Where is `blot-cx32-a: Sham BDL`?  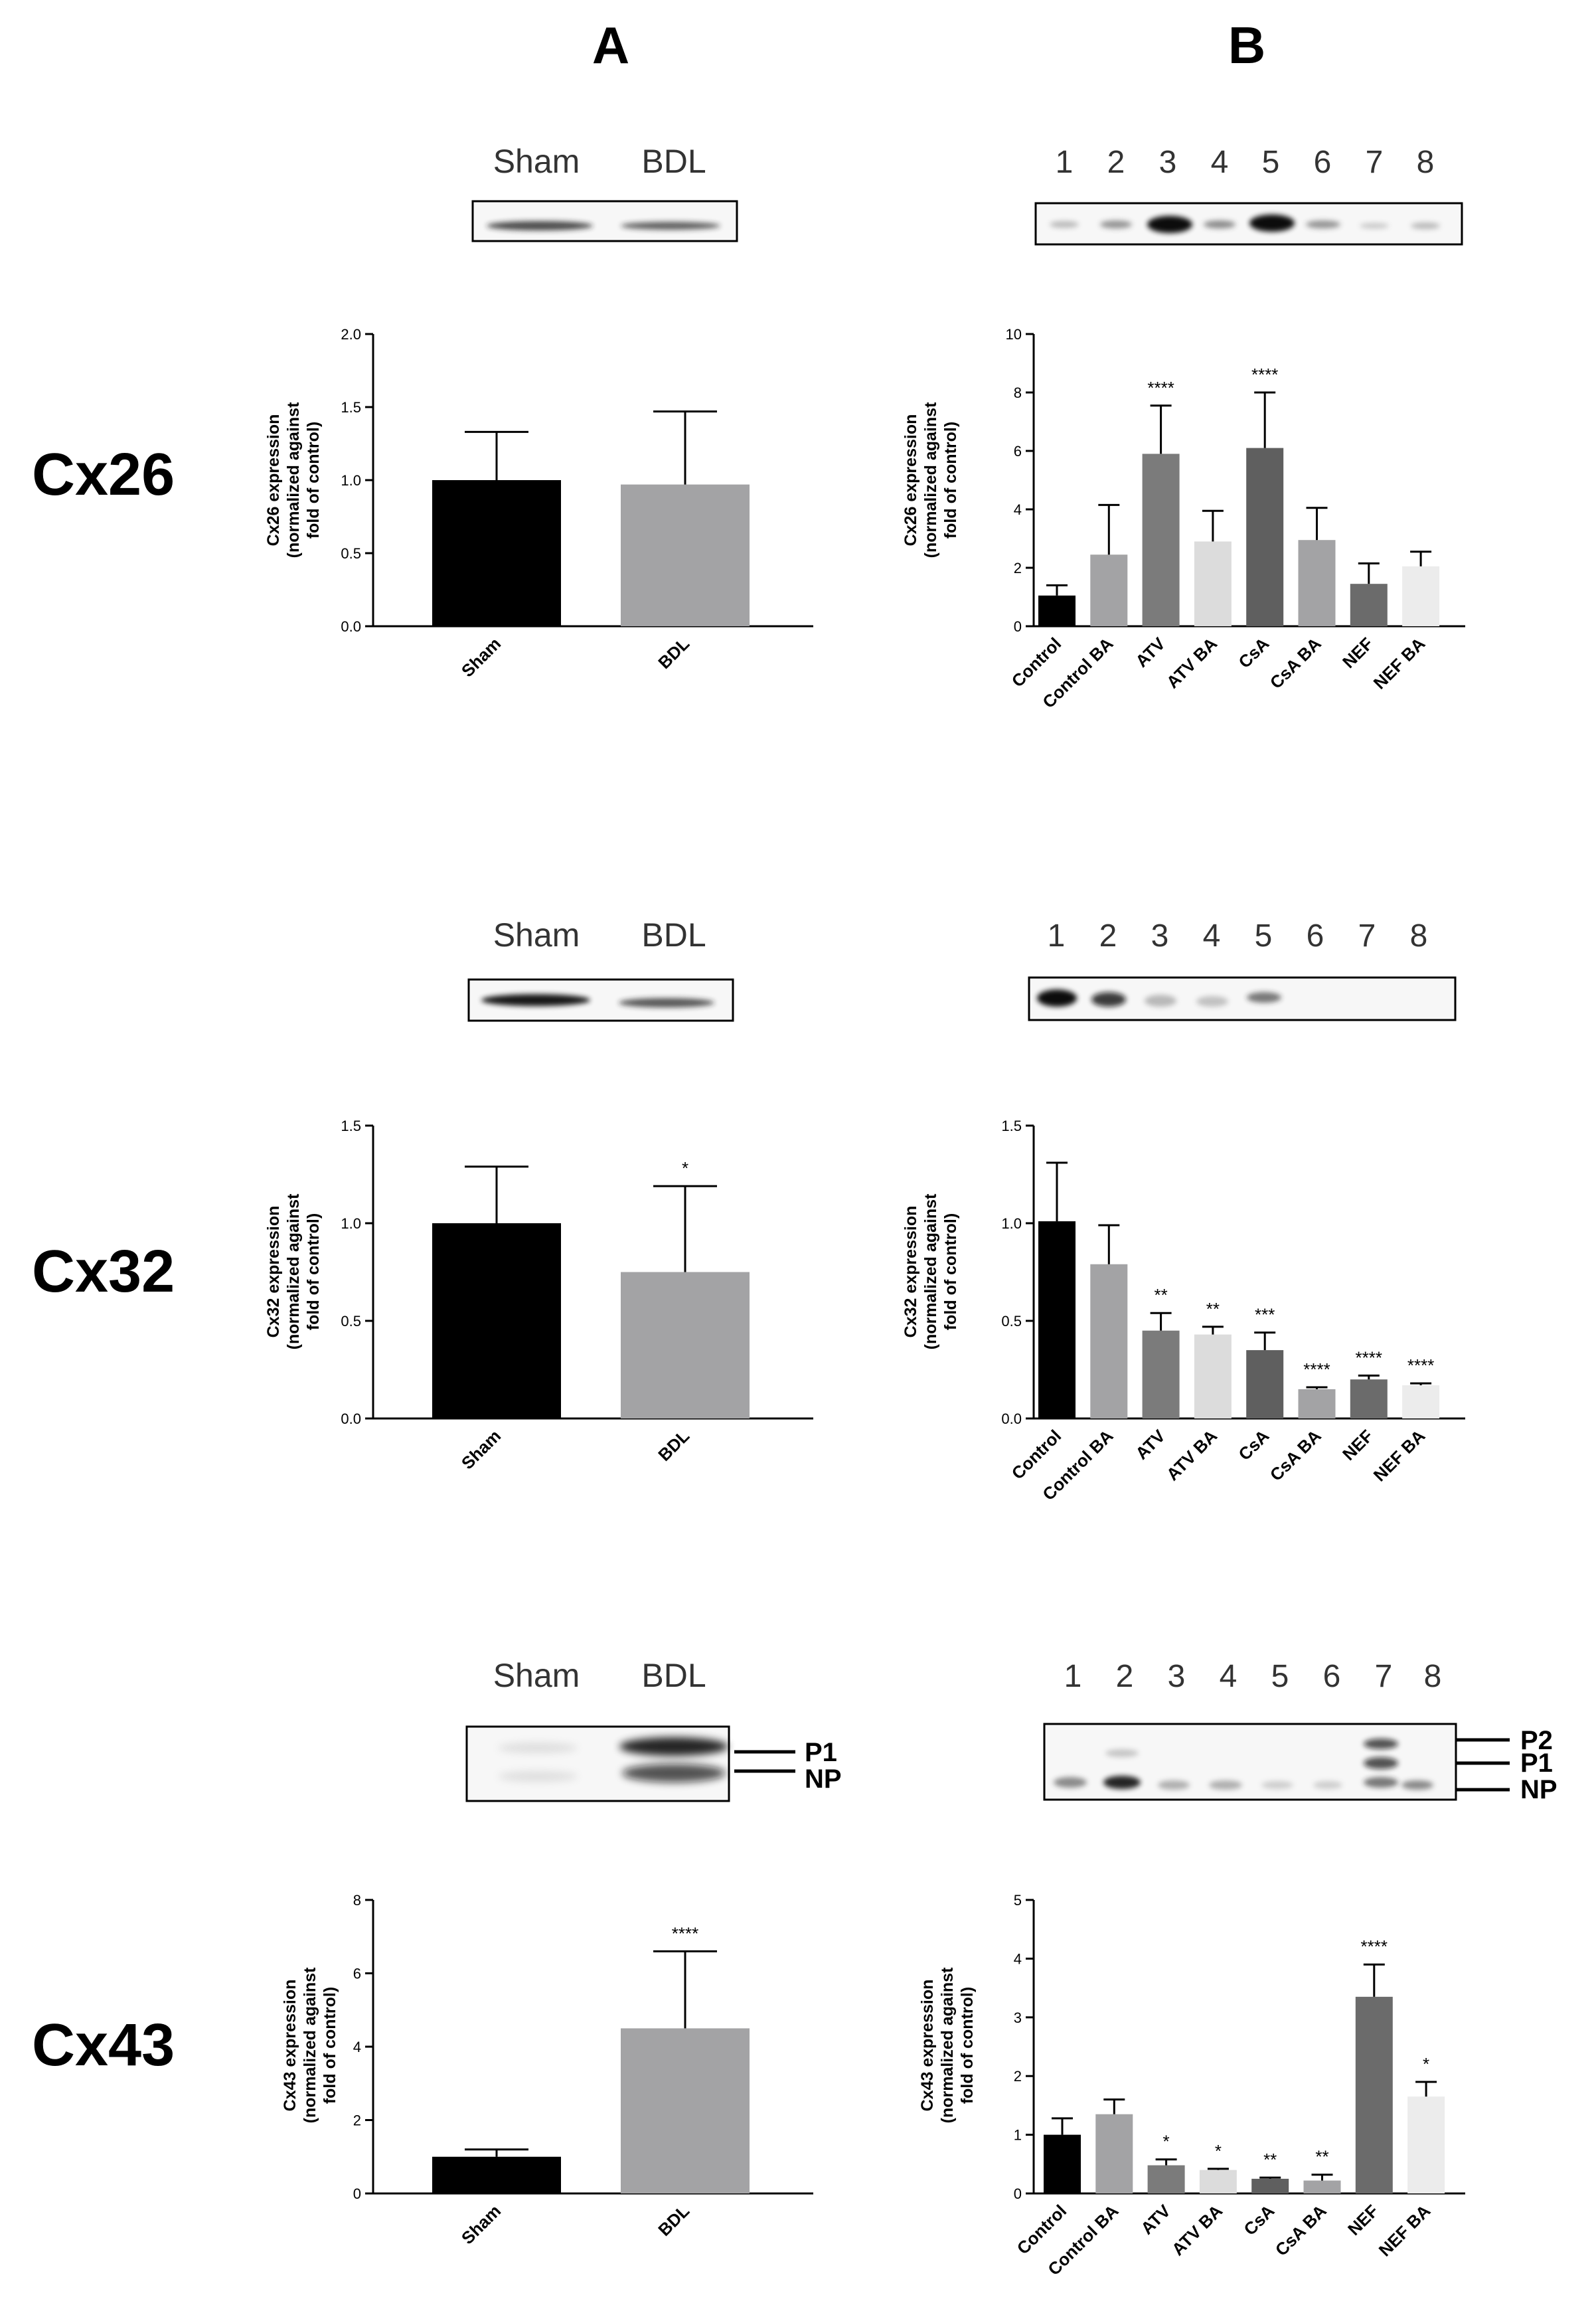
blot-cx32-a: Sham BDL is located at coordinates (600, 969).